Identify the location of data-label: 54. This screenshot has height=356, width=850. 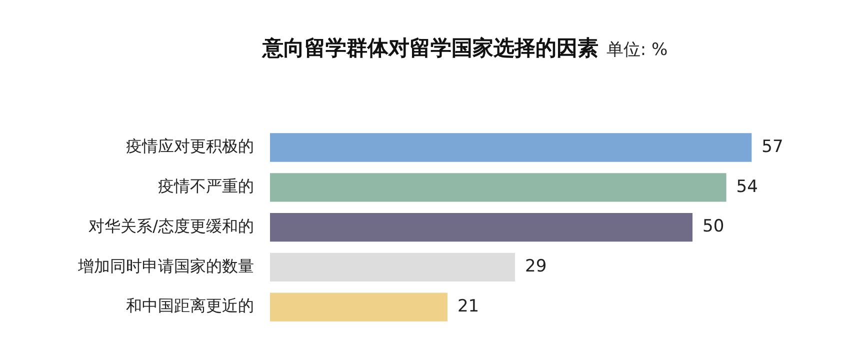
(747, 186).